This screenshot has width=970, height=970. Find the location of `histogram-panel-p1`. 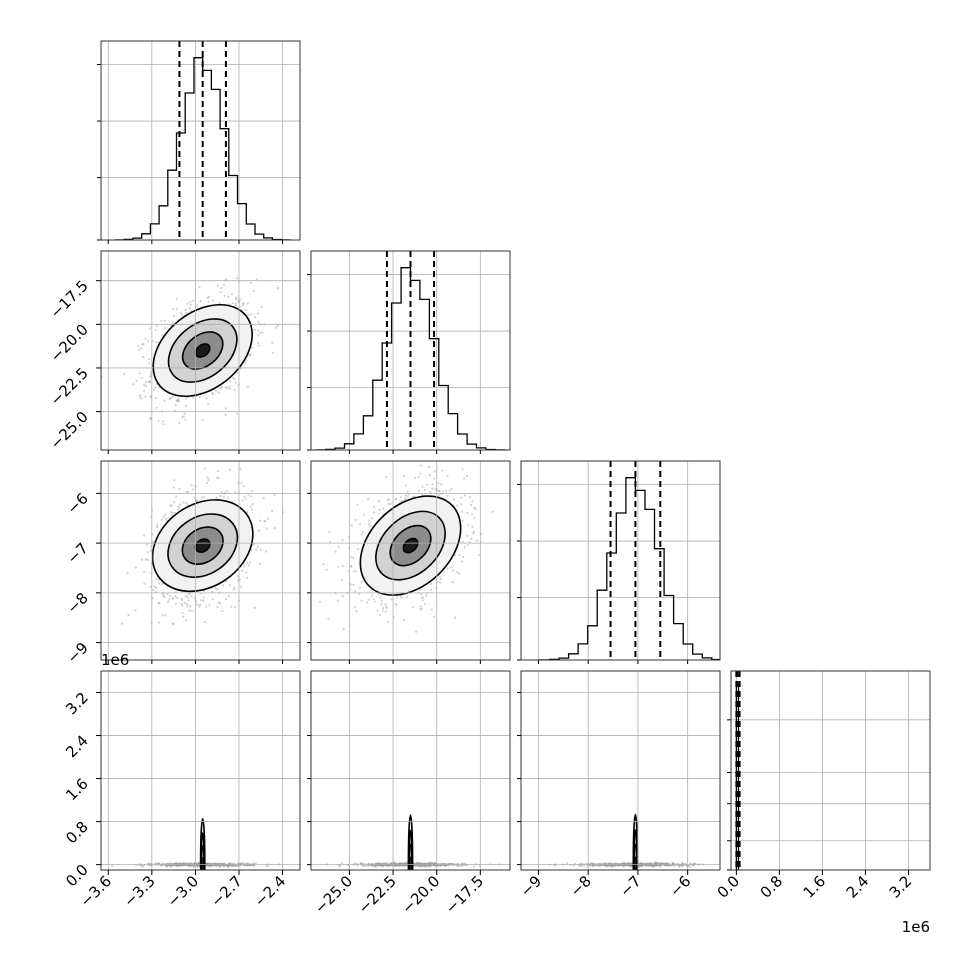

histogram-panel-p1 is located at coordinates (409, 350).